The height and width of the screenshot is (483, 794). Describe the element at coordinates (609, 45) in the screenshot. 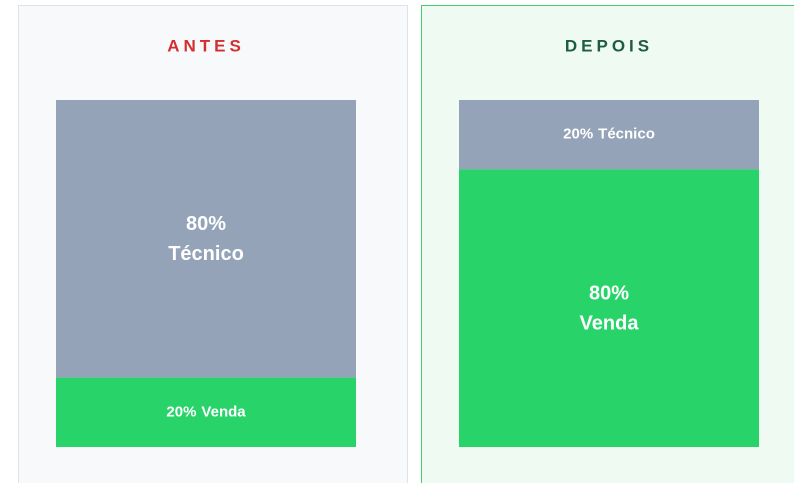

I see `panel-title: DEPOIS` at that location.